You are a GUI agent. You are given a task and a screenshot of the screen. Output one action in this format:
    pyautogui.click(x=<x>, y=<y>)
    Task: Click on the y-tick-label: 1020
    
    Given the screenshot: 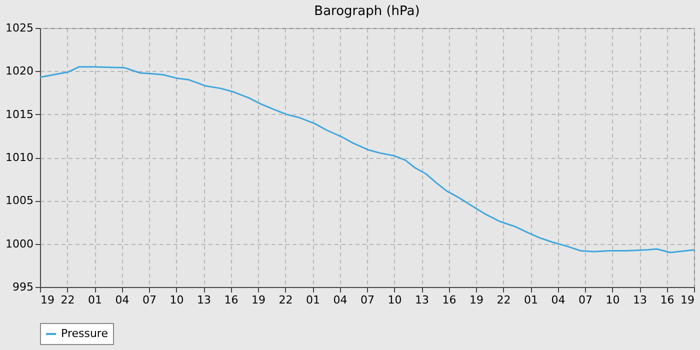 What is the action you would take?
    pyautogui.click(x=20, y=71)
    